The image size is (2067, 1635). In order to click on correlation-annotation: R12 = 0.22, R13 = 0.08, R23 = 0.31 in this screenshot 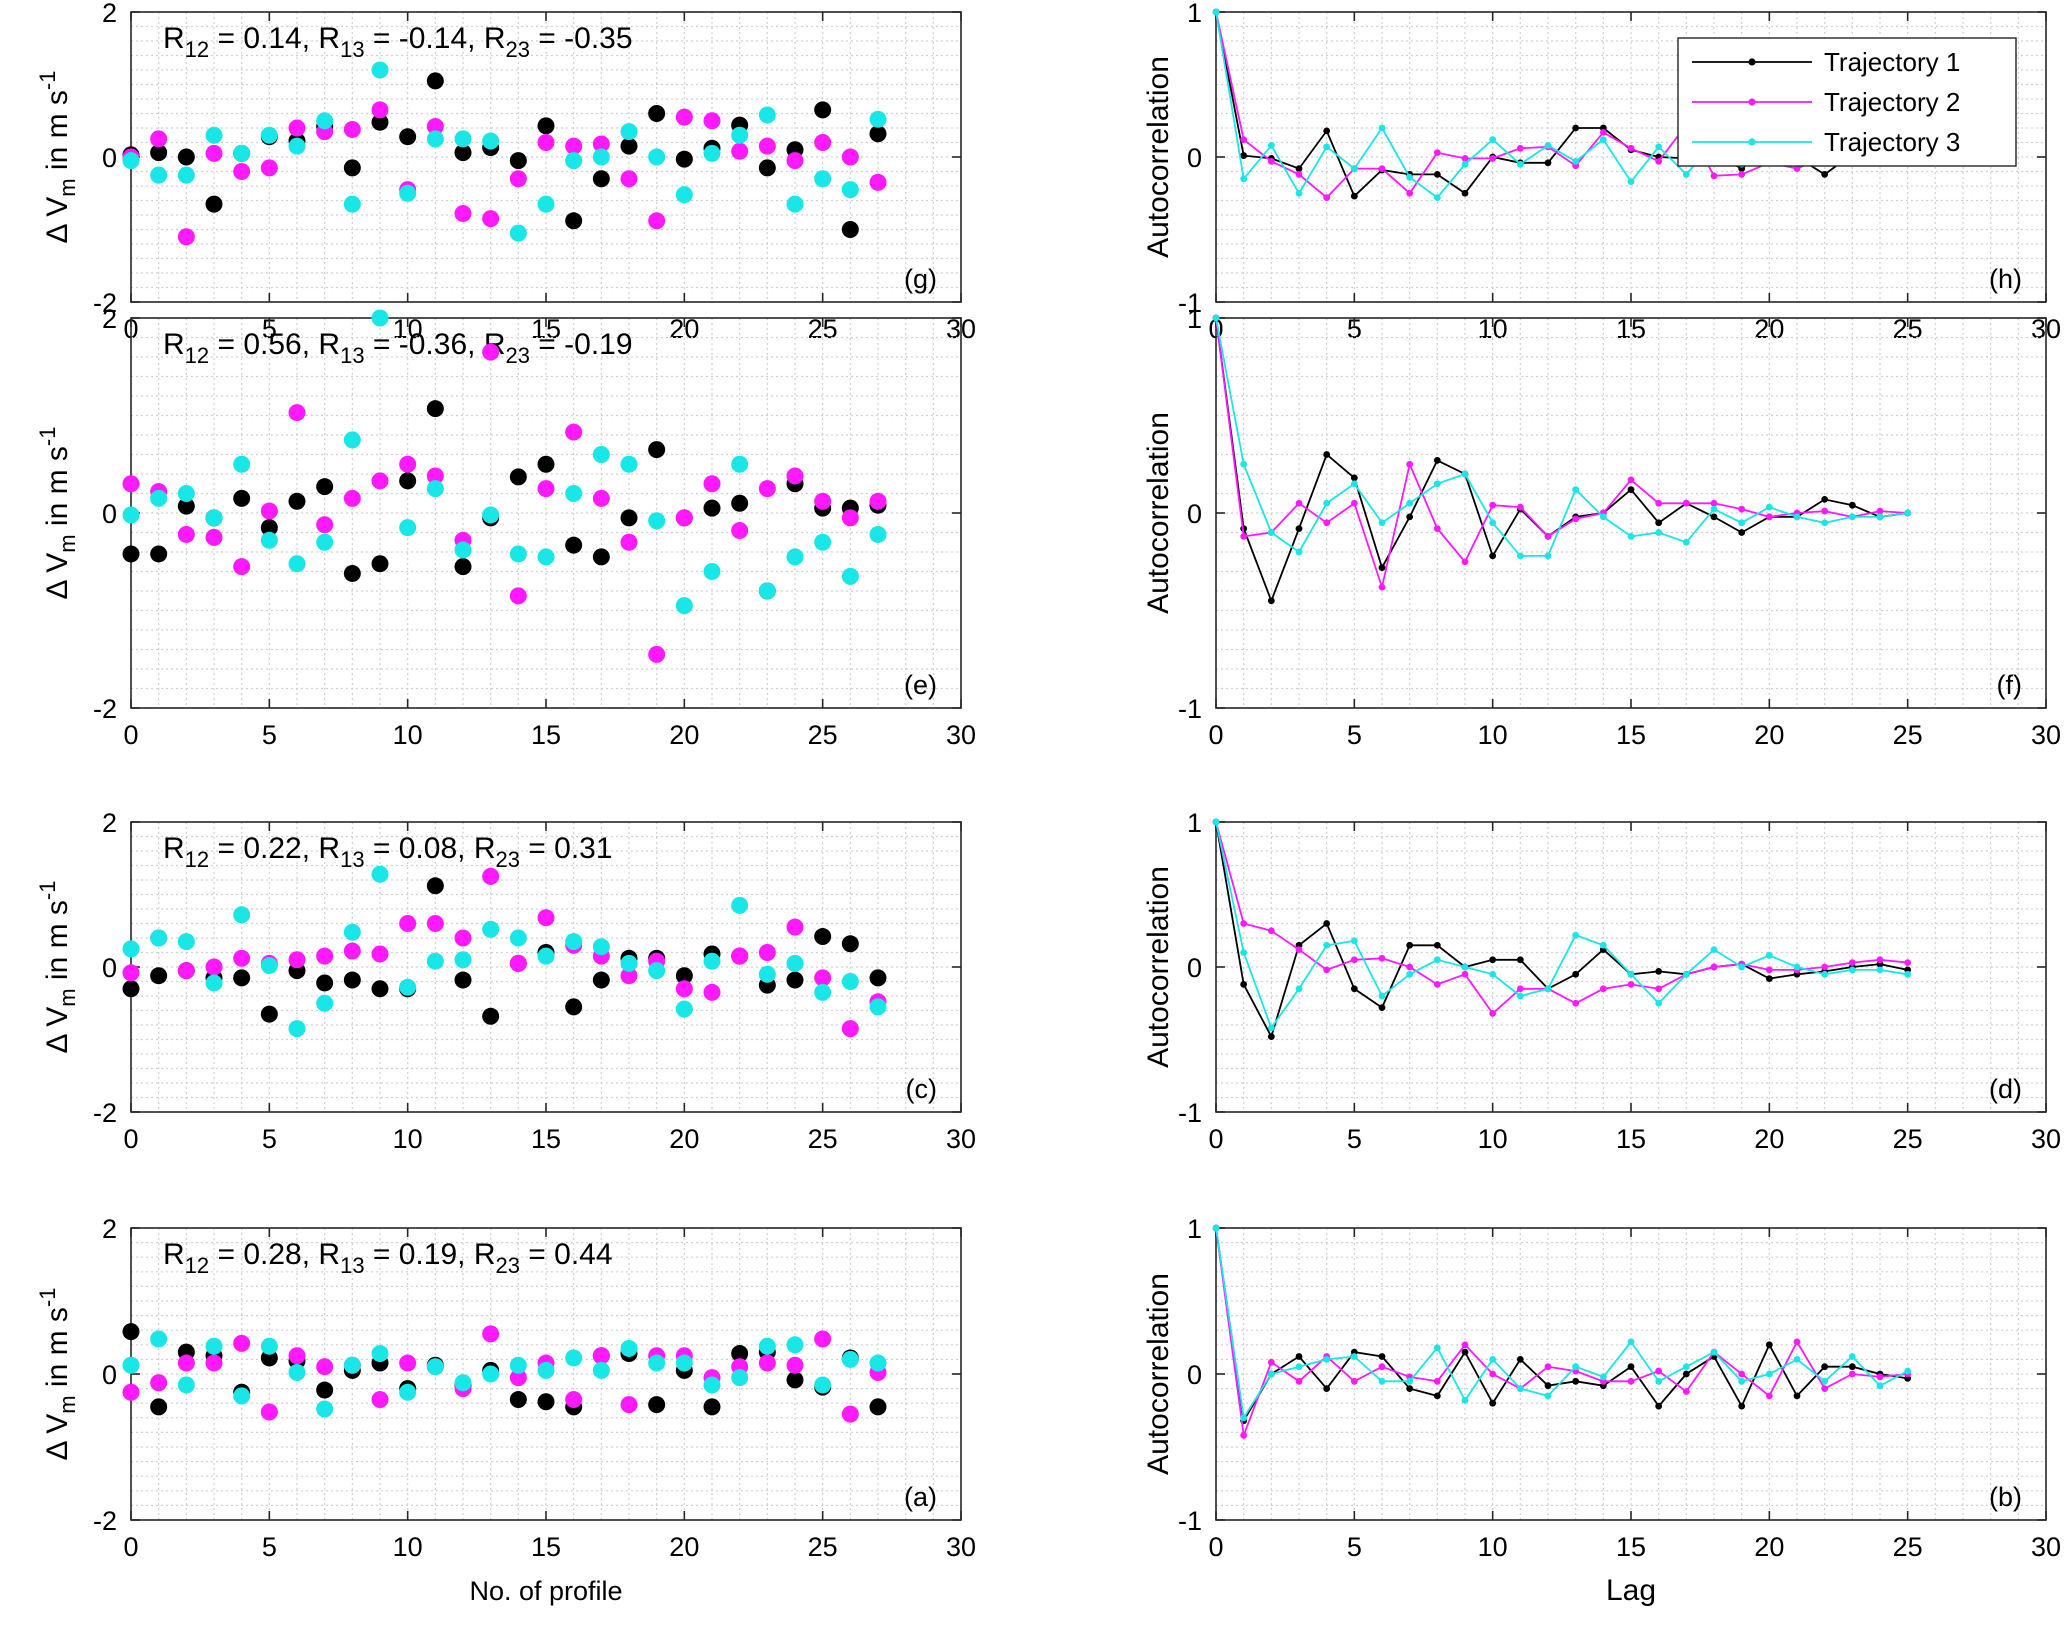, I will do `click(388, 852)`.